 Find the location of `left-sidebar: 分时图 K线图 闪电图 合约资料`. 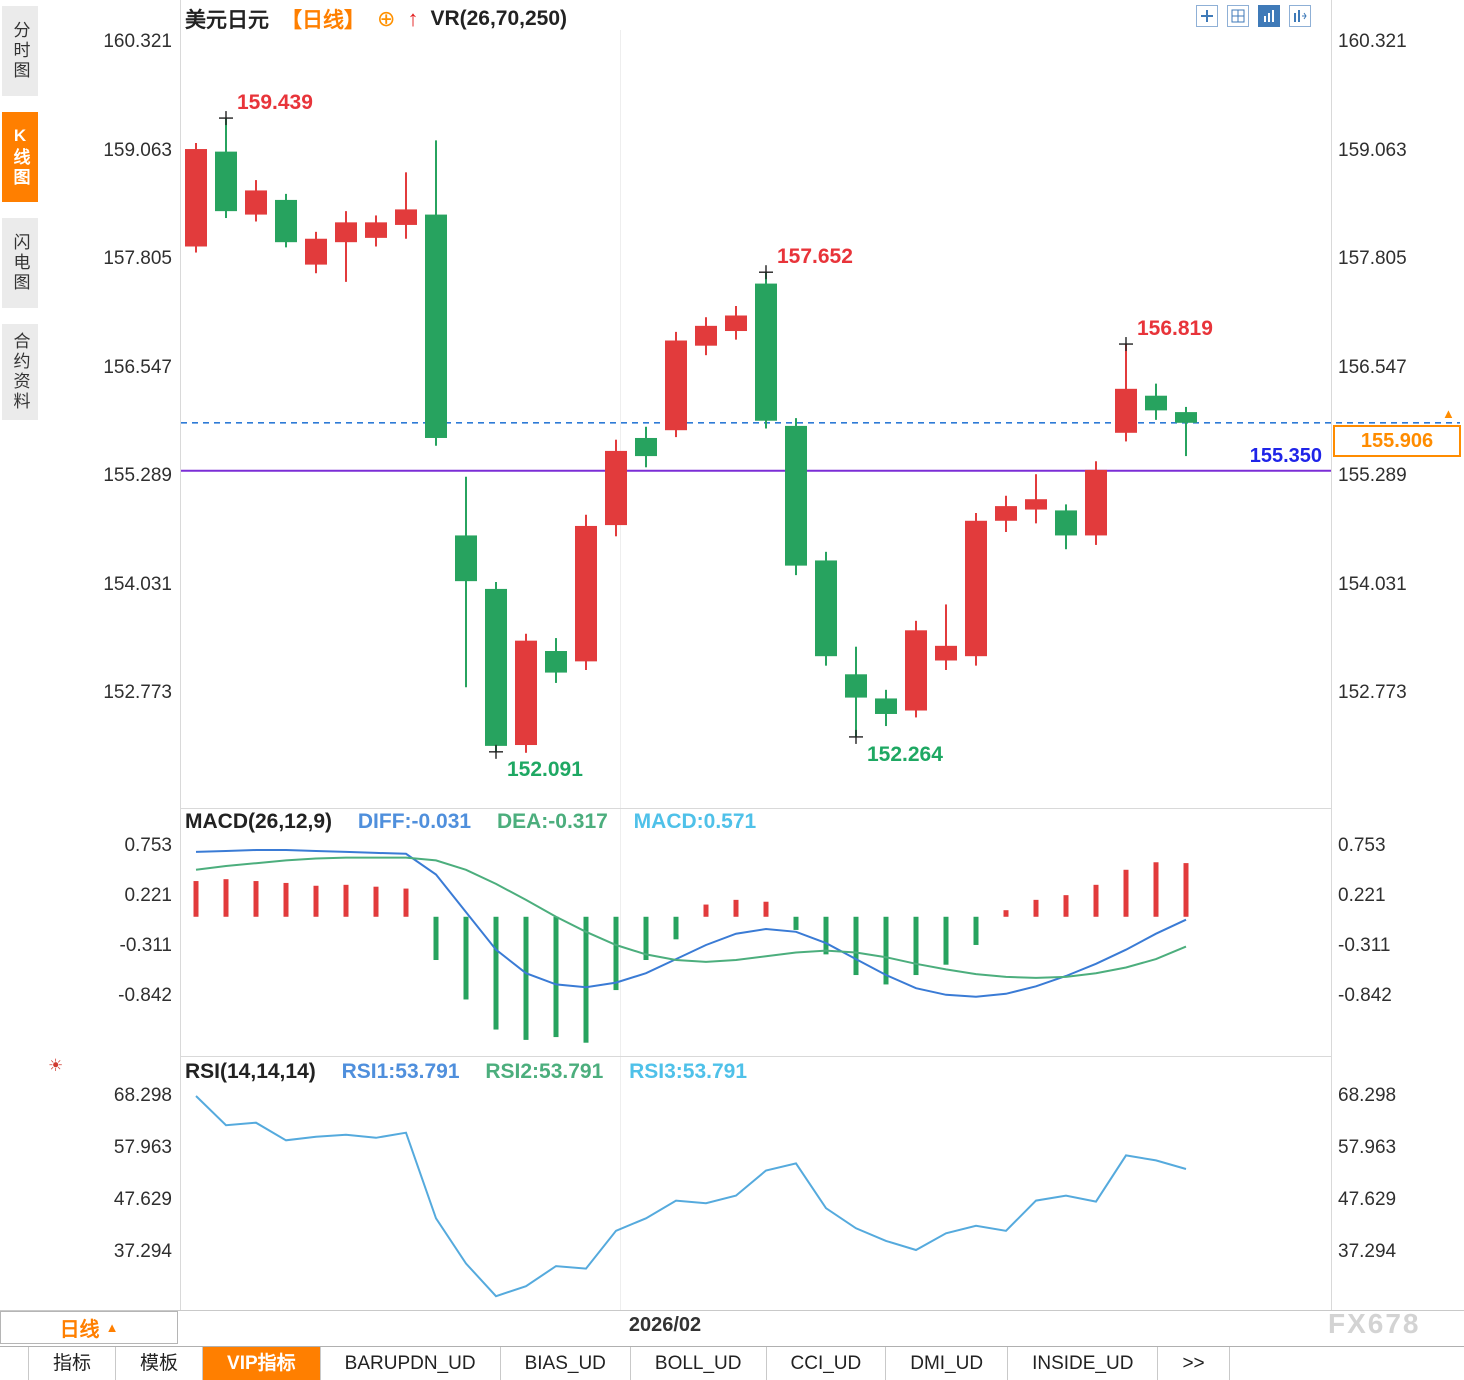

left-sidebar: 分时图 K线图 闪电图 合约资料 is located at coordinates (21, 213).